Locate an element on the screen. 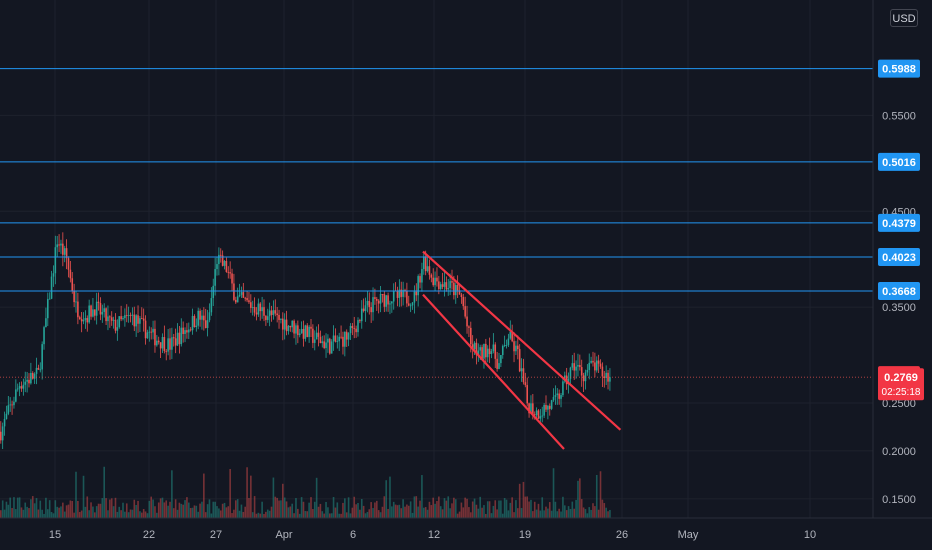 This screenshot has width=932, height=550. y-tick-label: 0.3500 is located at coordinates (899, 308).